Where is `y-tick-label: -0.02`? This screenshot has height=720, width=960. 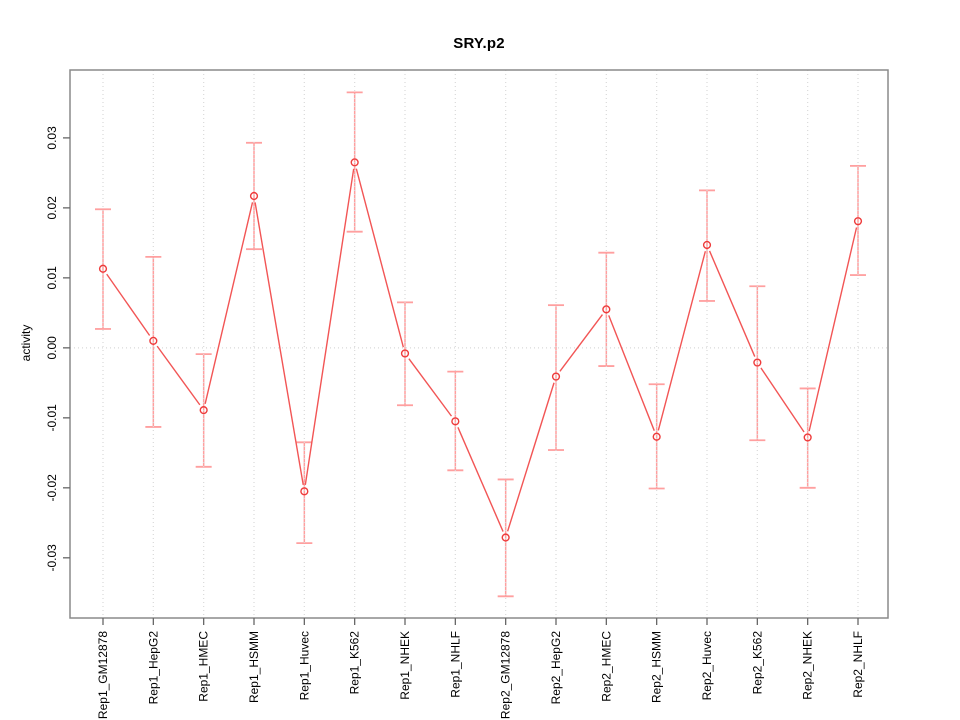
y-tick-label: -0.02 is located at coordinates (52, 488).